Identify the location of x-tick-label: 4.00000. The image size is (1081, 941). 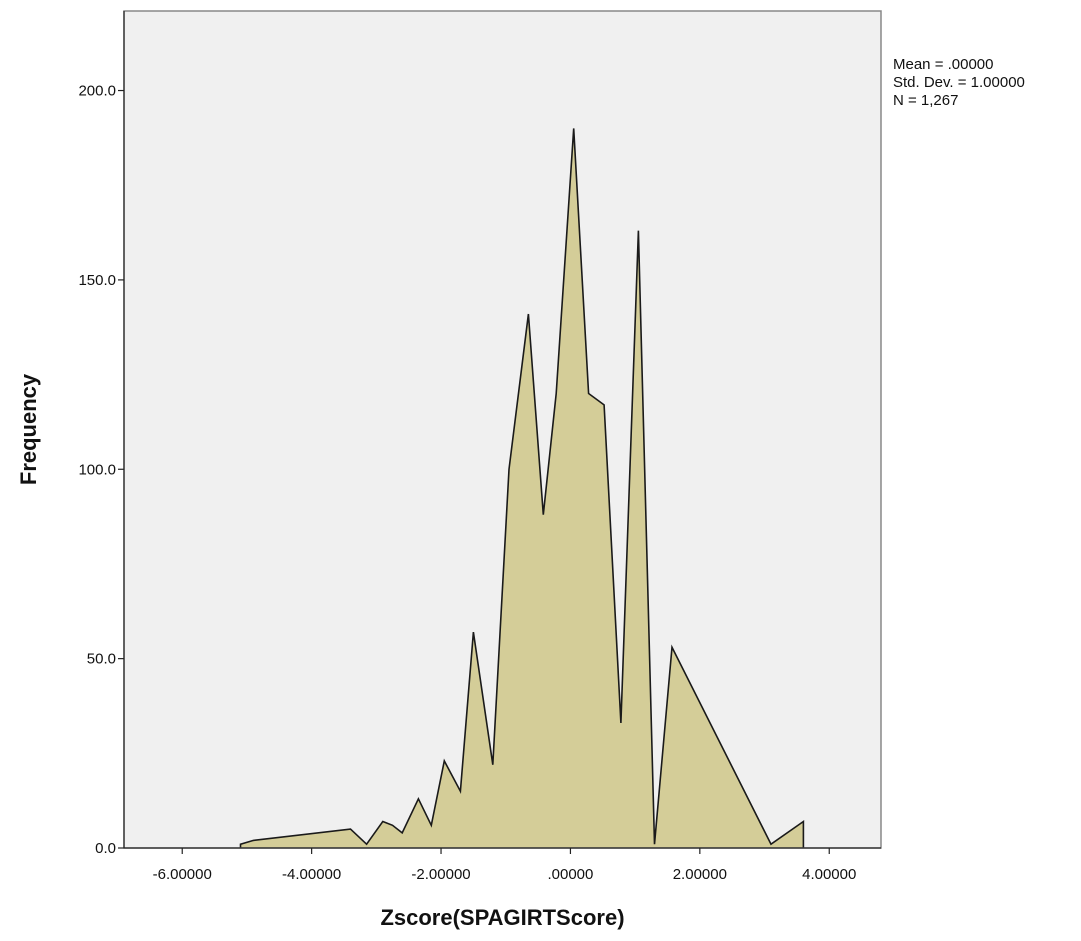
(829, 874).